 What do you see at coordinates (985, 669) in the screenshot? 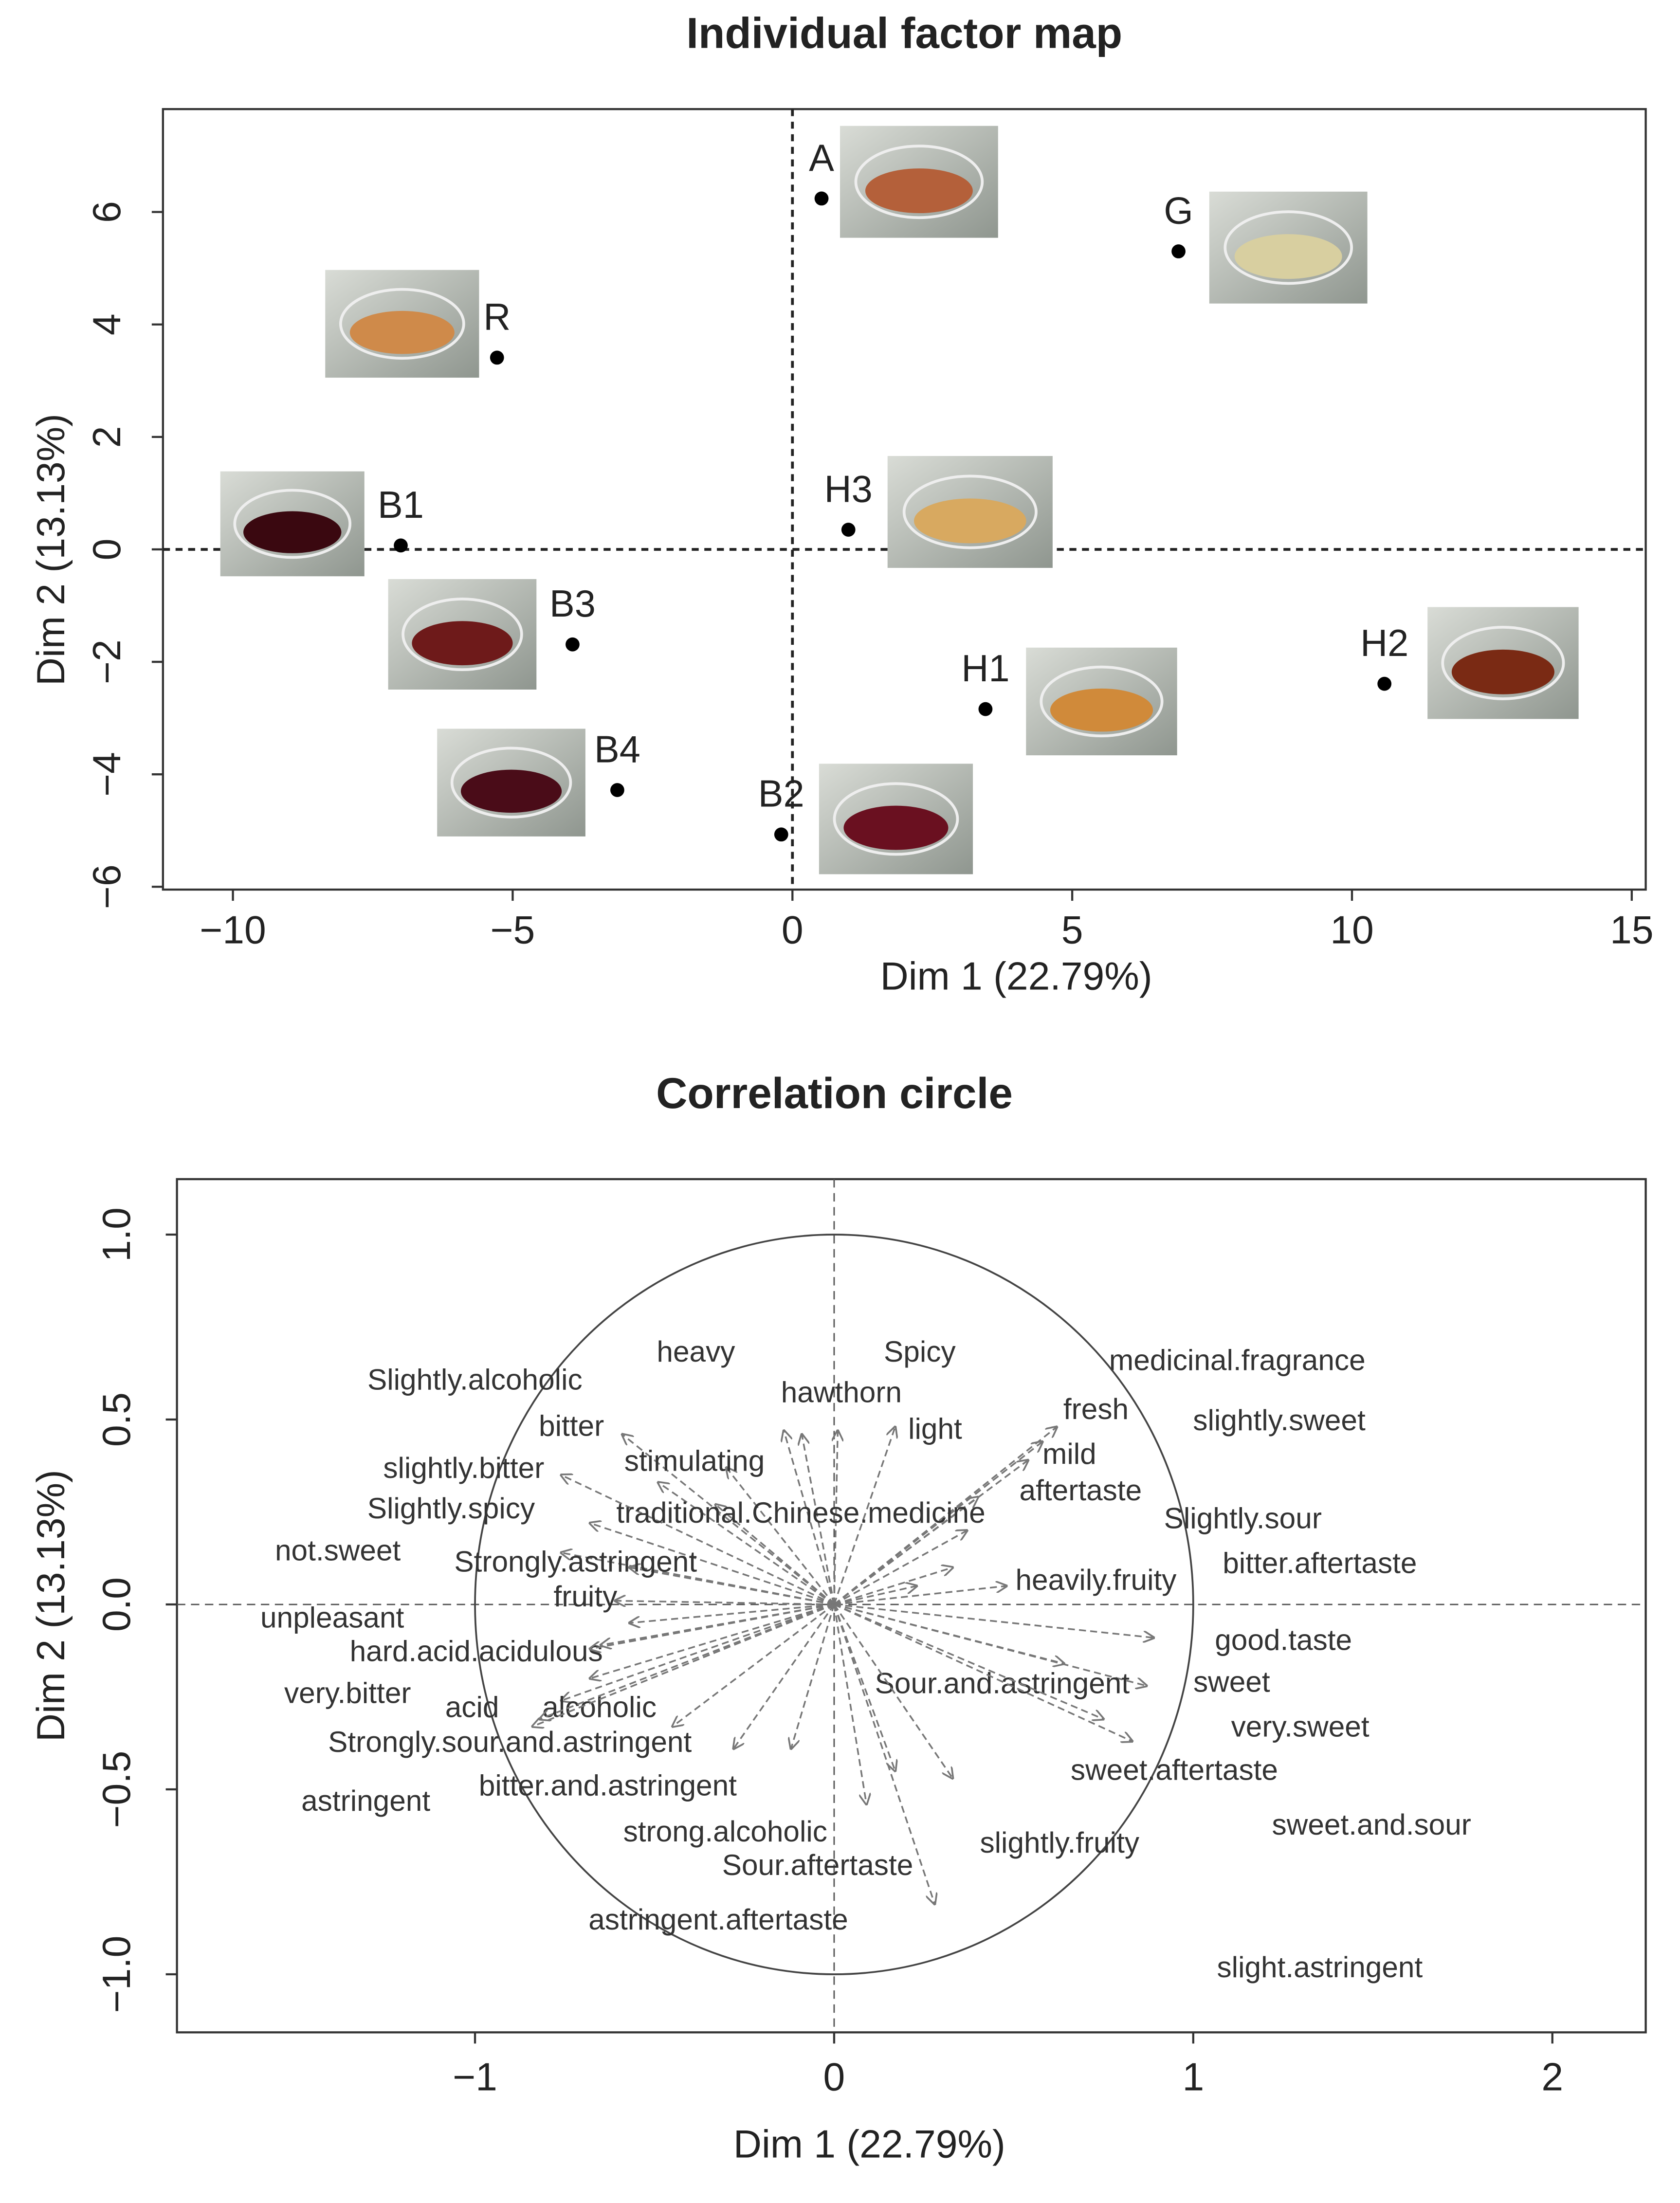
I see `point-label: H1` at bounding box center [985, 669].